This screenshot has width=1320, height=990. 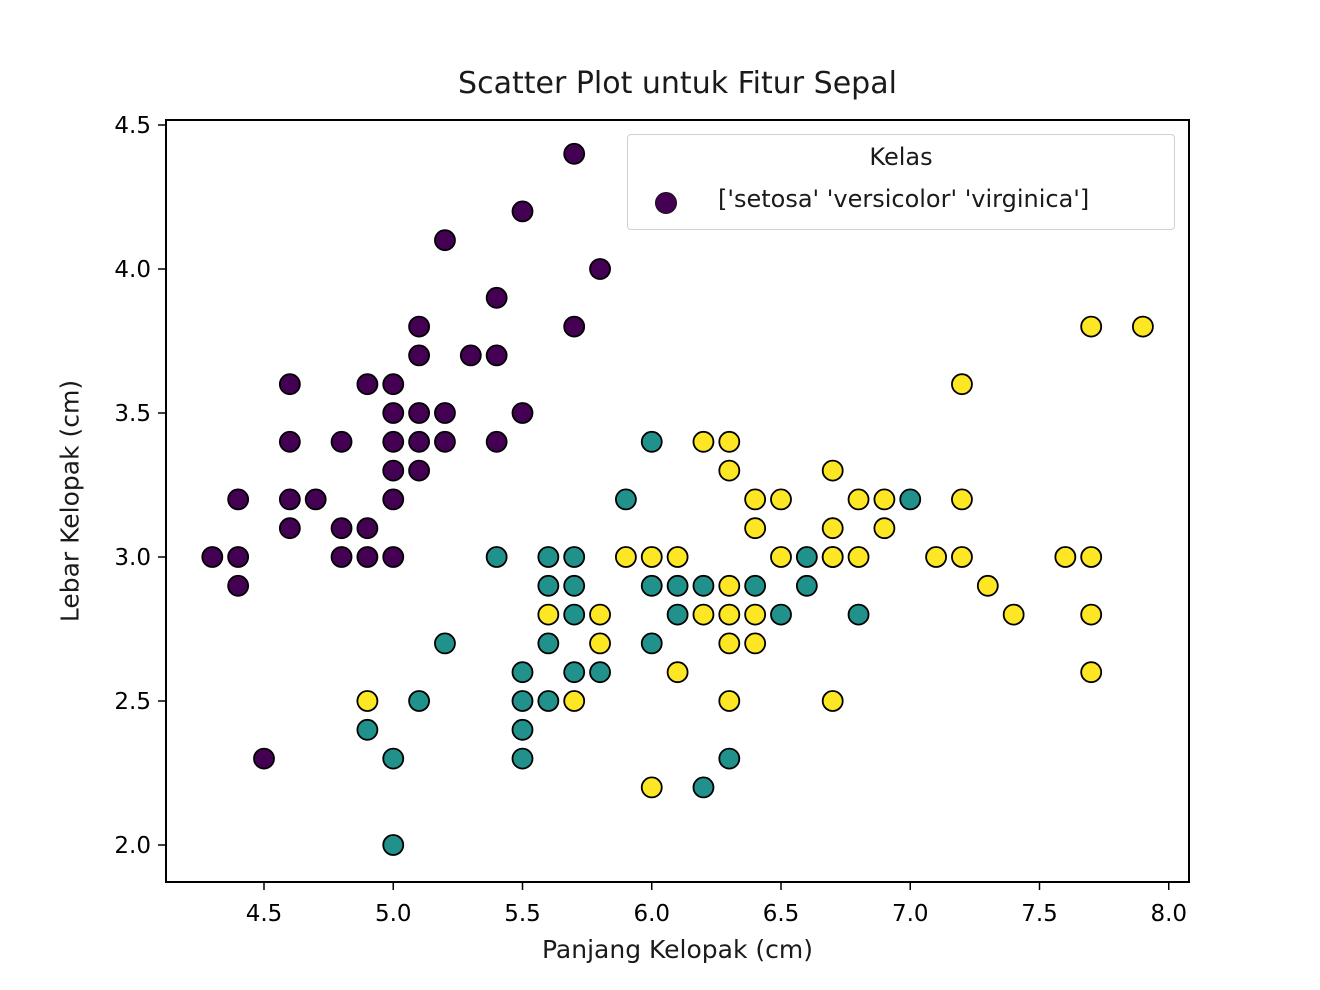 What do you see at coordinates (132, 846) in the screenshot?
I see `y-tick-label: 2.0` at bounding box center [132, 846].